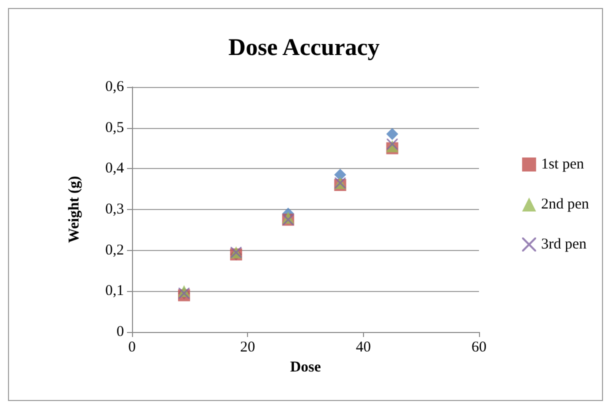  Describe the element at coordinates (114, 87) in the screenshot. I see `y-tick-label: 0,6` at that location.